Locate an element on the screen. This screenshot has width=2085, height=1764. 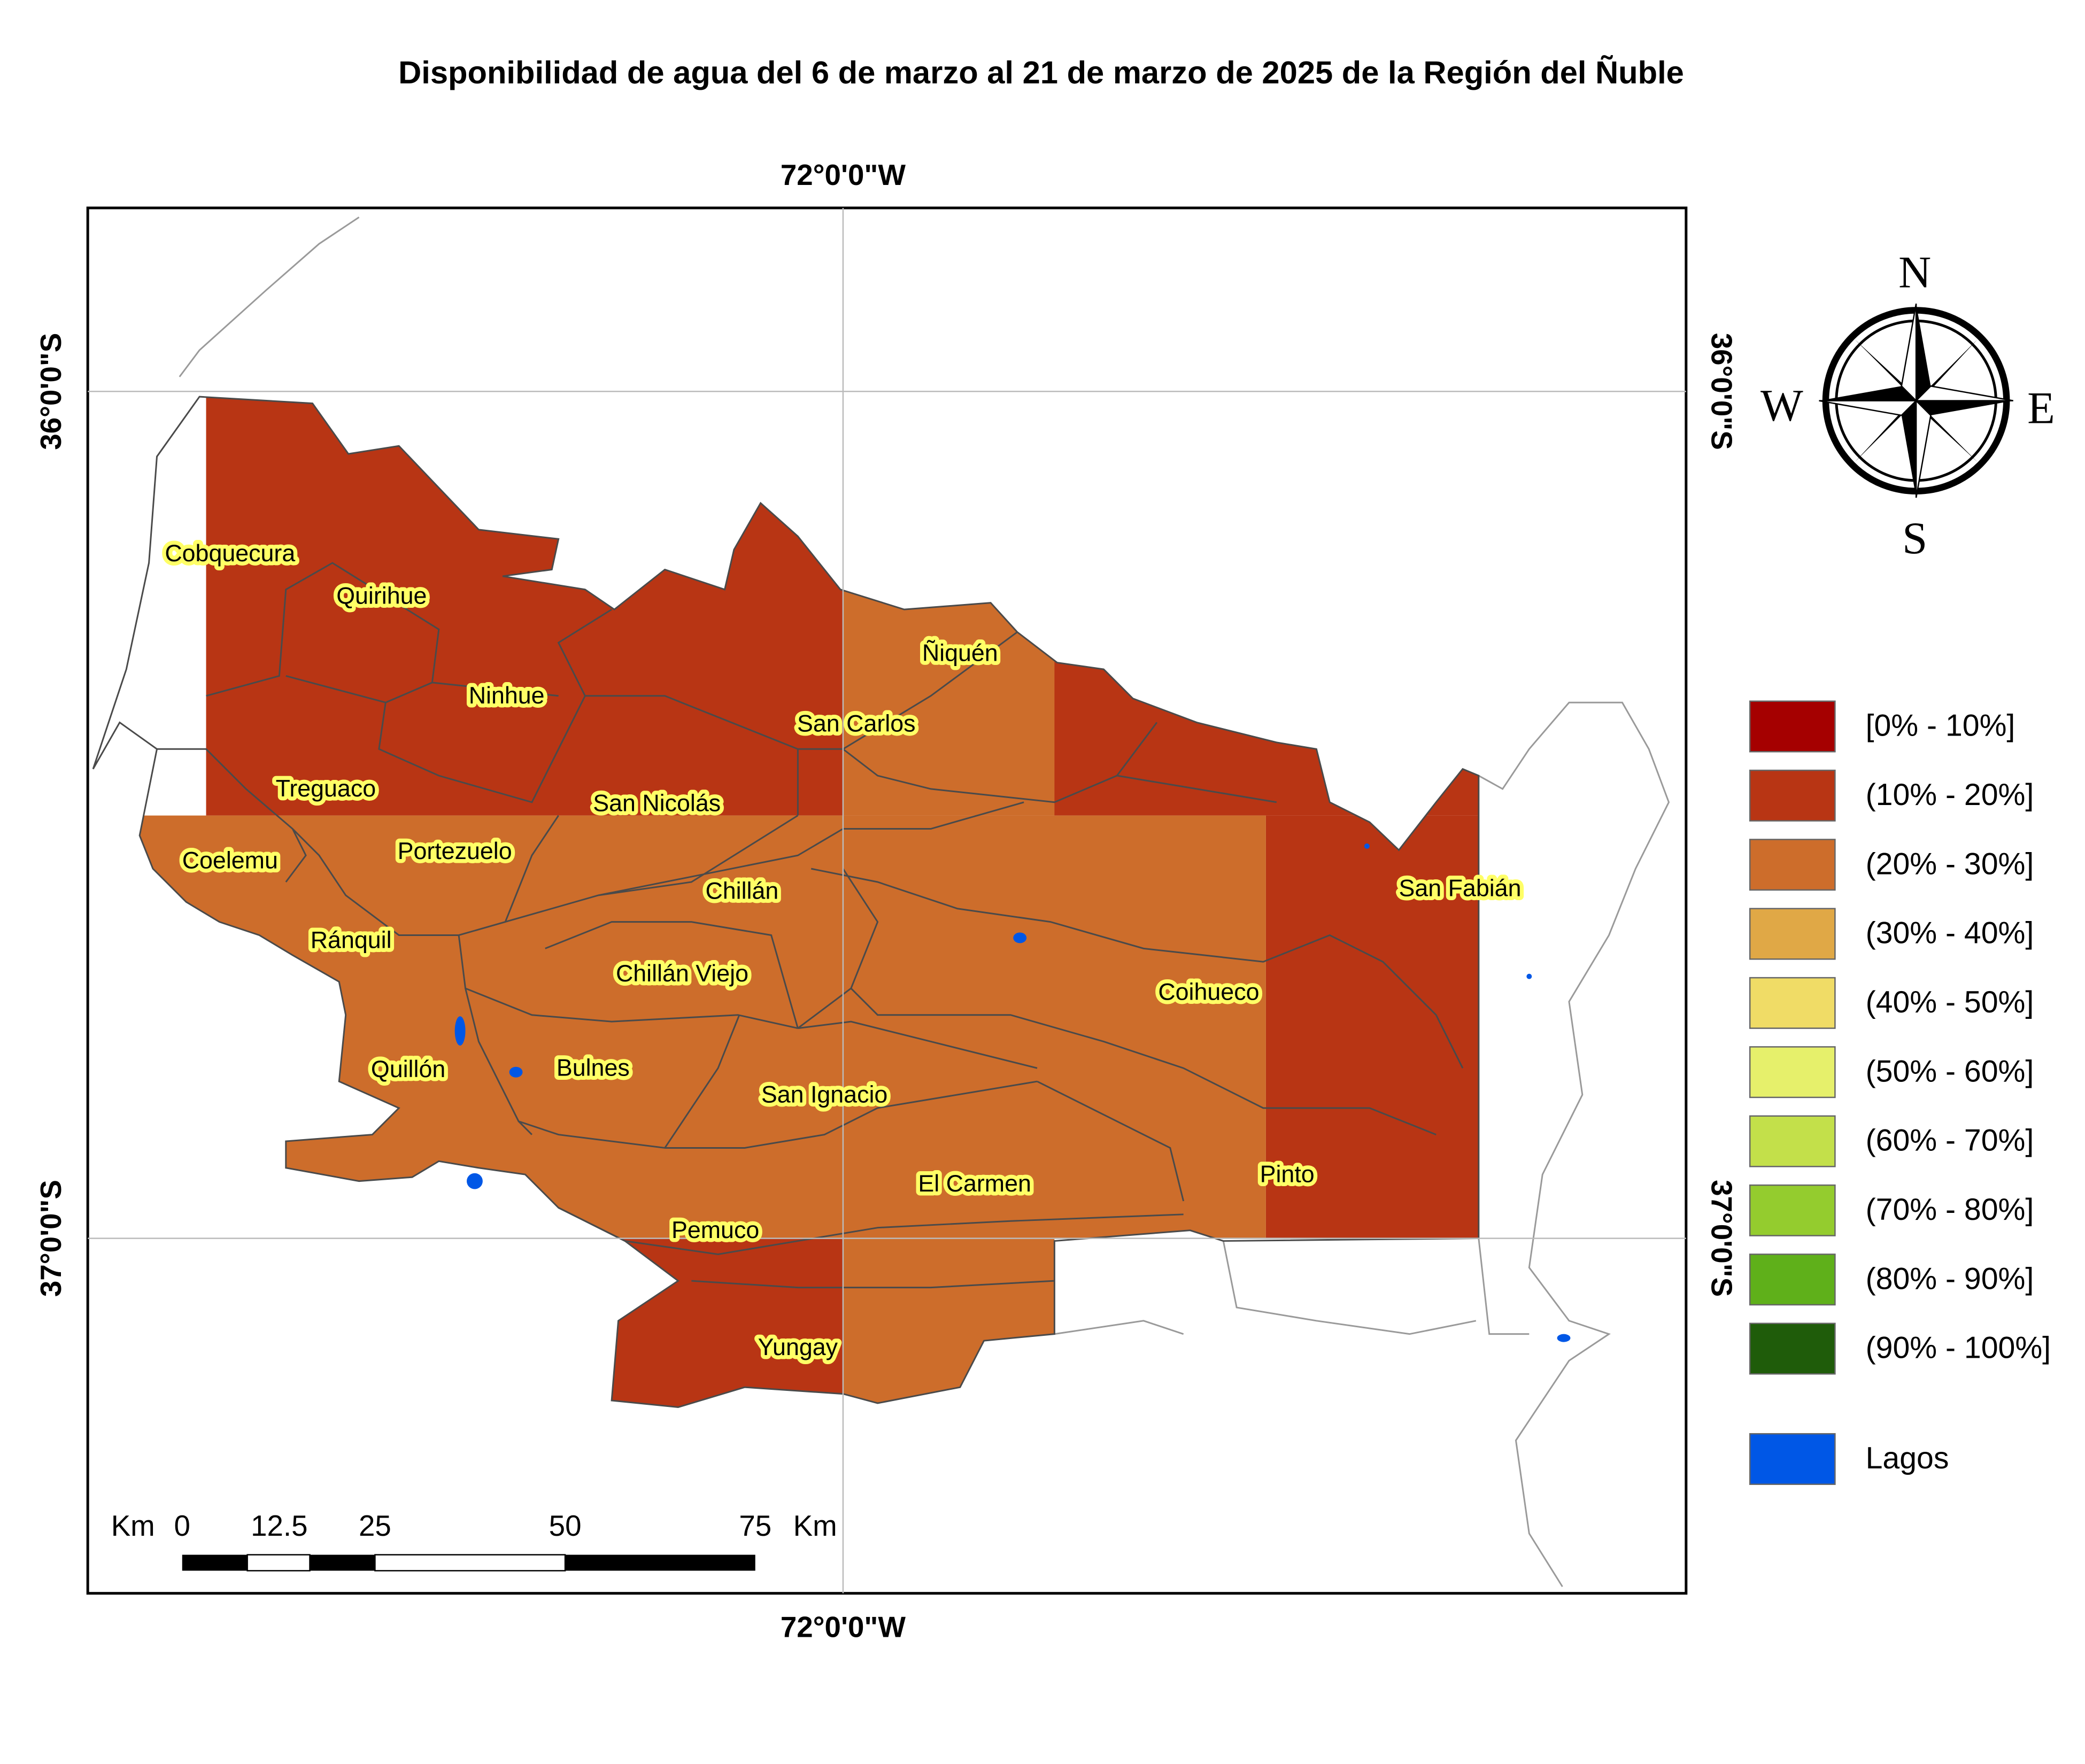
commune-label: San Nicolás is located at coordinates (657, 803).